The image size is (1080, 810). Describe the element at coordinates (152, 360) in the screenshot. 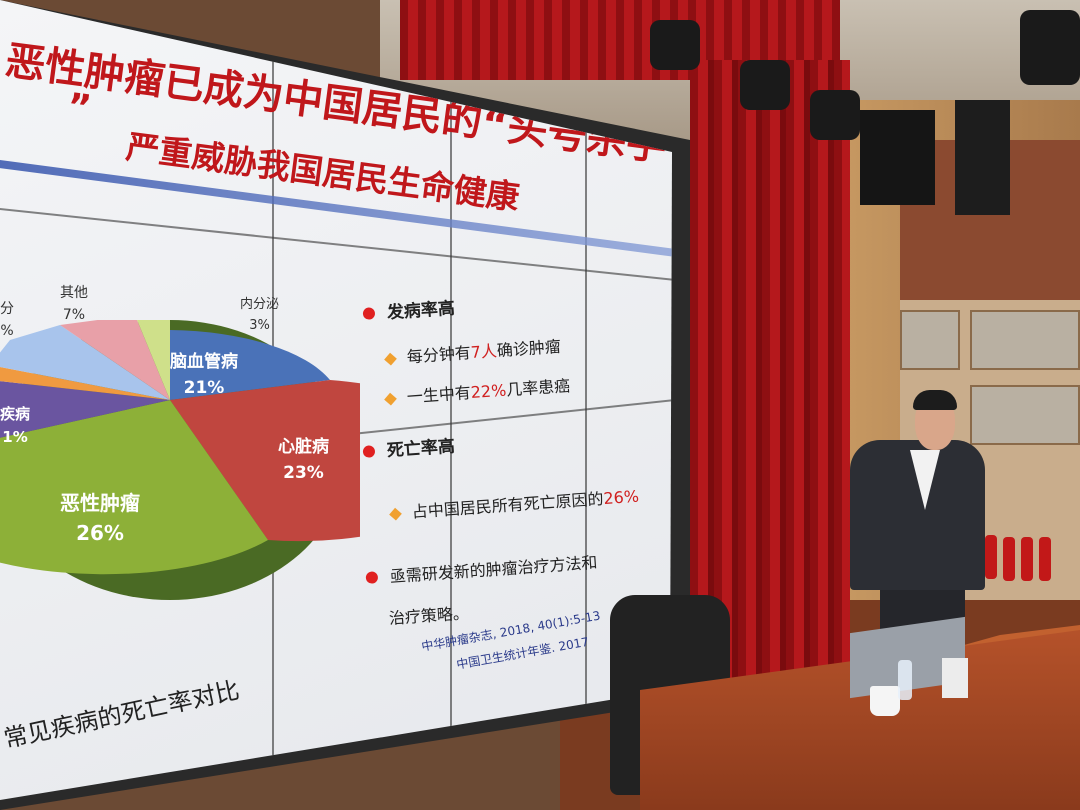

I see `pie-slice-endocrine` at that location.